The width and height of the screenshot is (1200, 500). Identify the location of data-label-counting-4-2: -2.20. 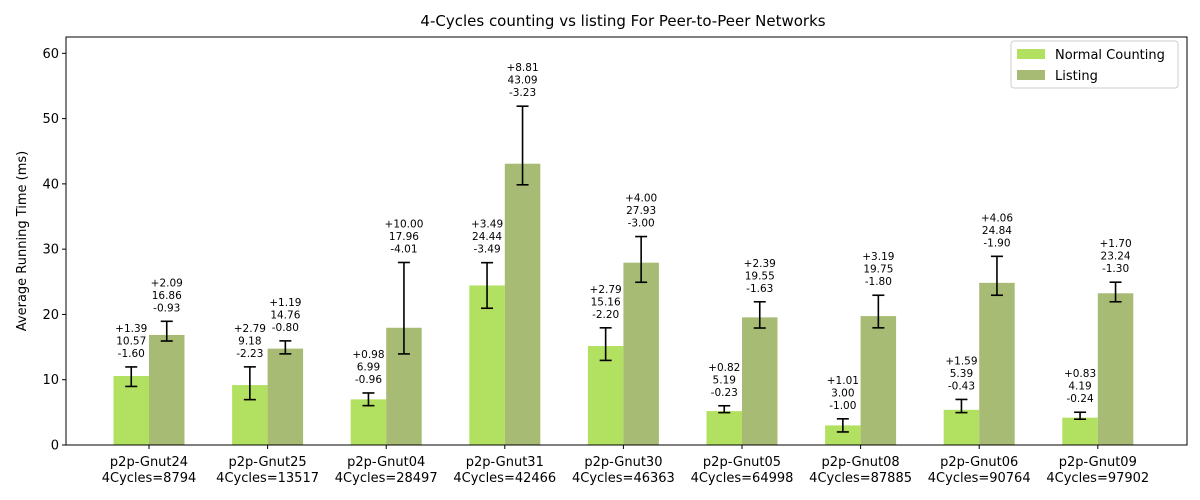
(605, 315).